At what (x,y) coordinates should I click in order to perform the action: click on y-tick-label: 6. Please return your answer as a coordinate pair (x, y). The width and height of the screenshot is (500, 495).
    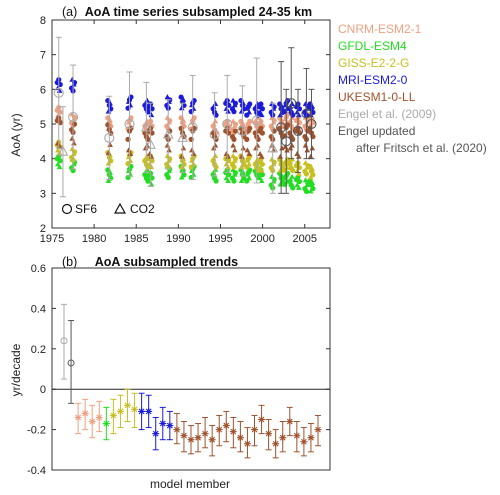
    Looking at the image, I should click on (43, 90).